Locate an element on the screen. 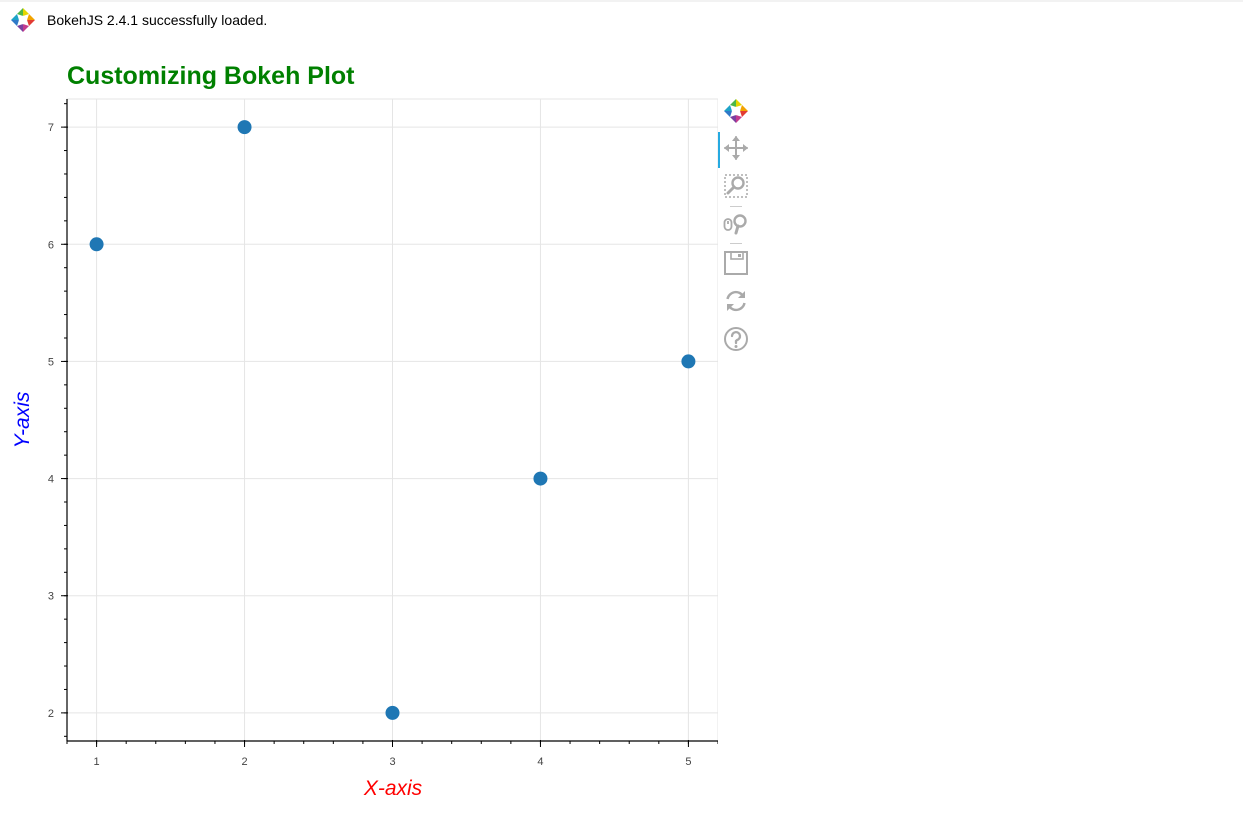  bokeh-load-banner: BokehJS 2.4.1 successfully loaded. is located at coordinates (138, 20).